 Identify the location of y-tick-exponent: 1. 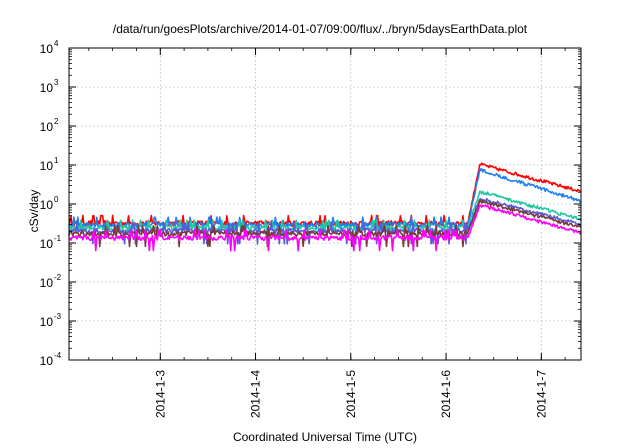
(56, 160).